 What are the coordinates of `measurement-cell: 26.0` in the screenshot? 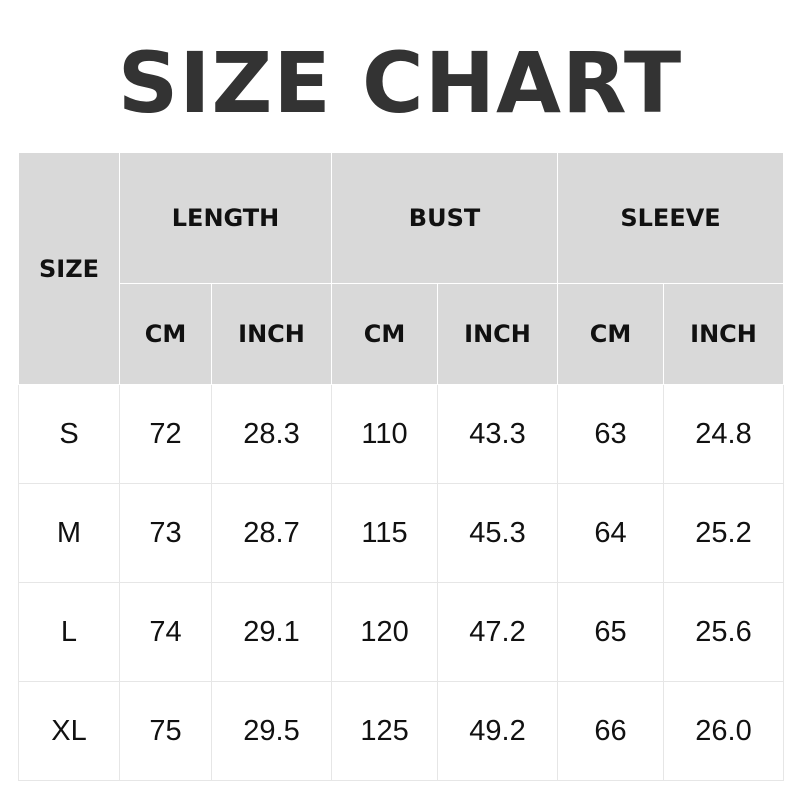 It's located at (724, 731).